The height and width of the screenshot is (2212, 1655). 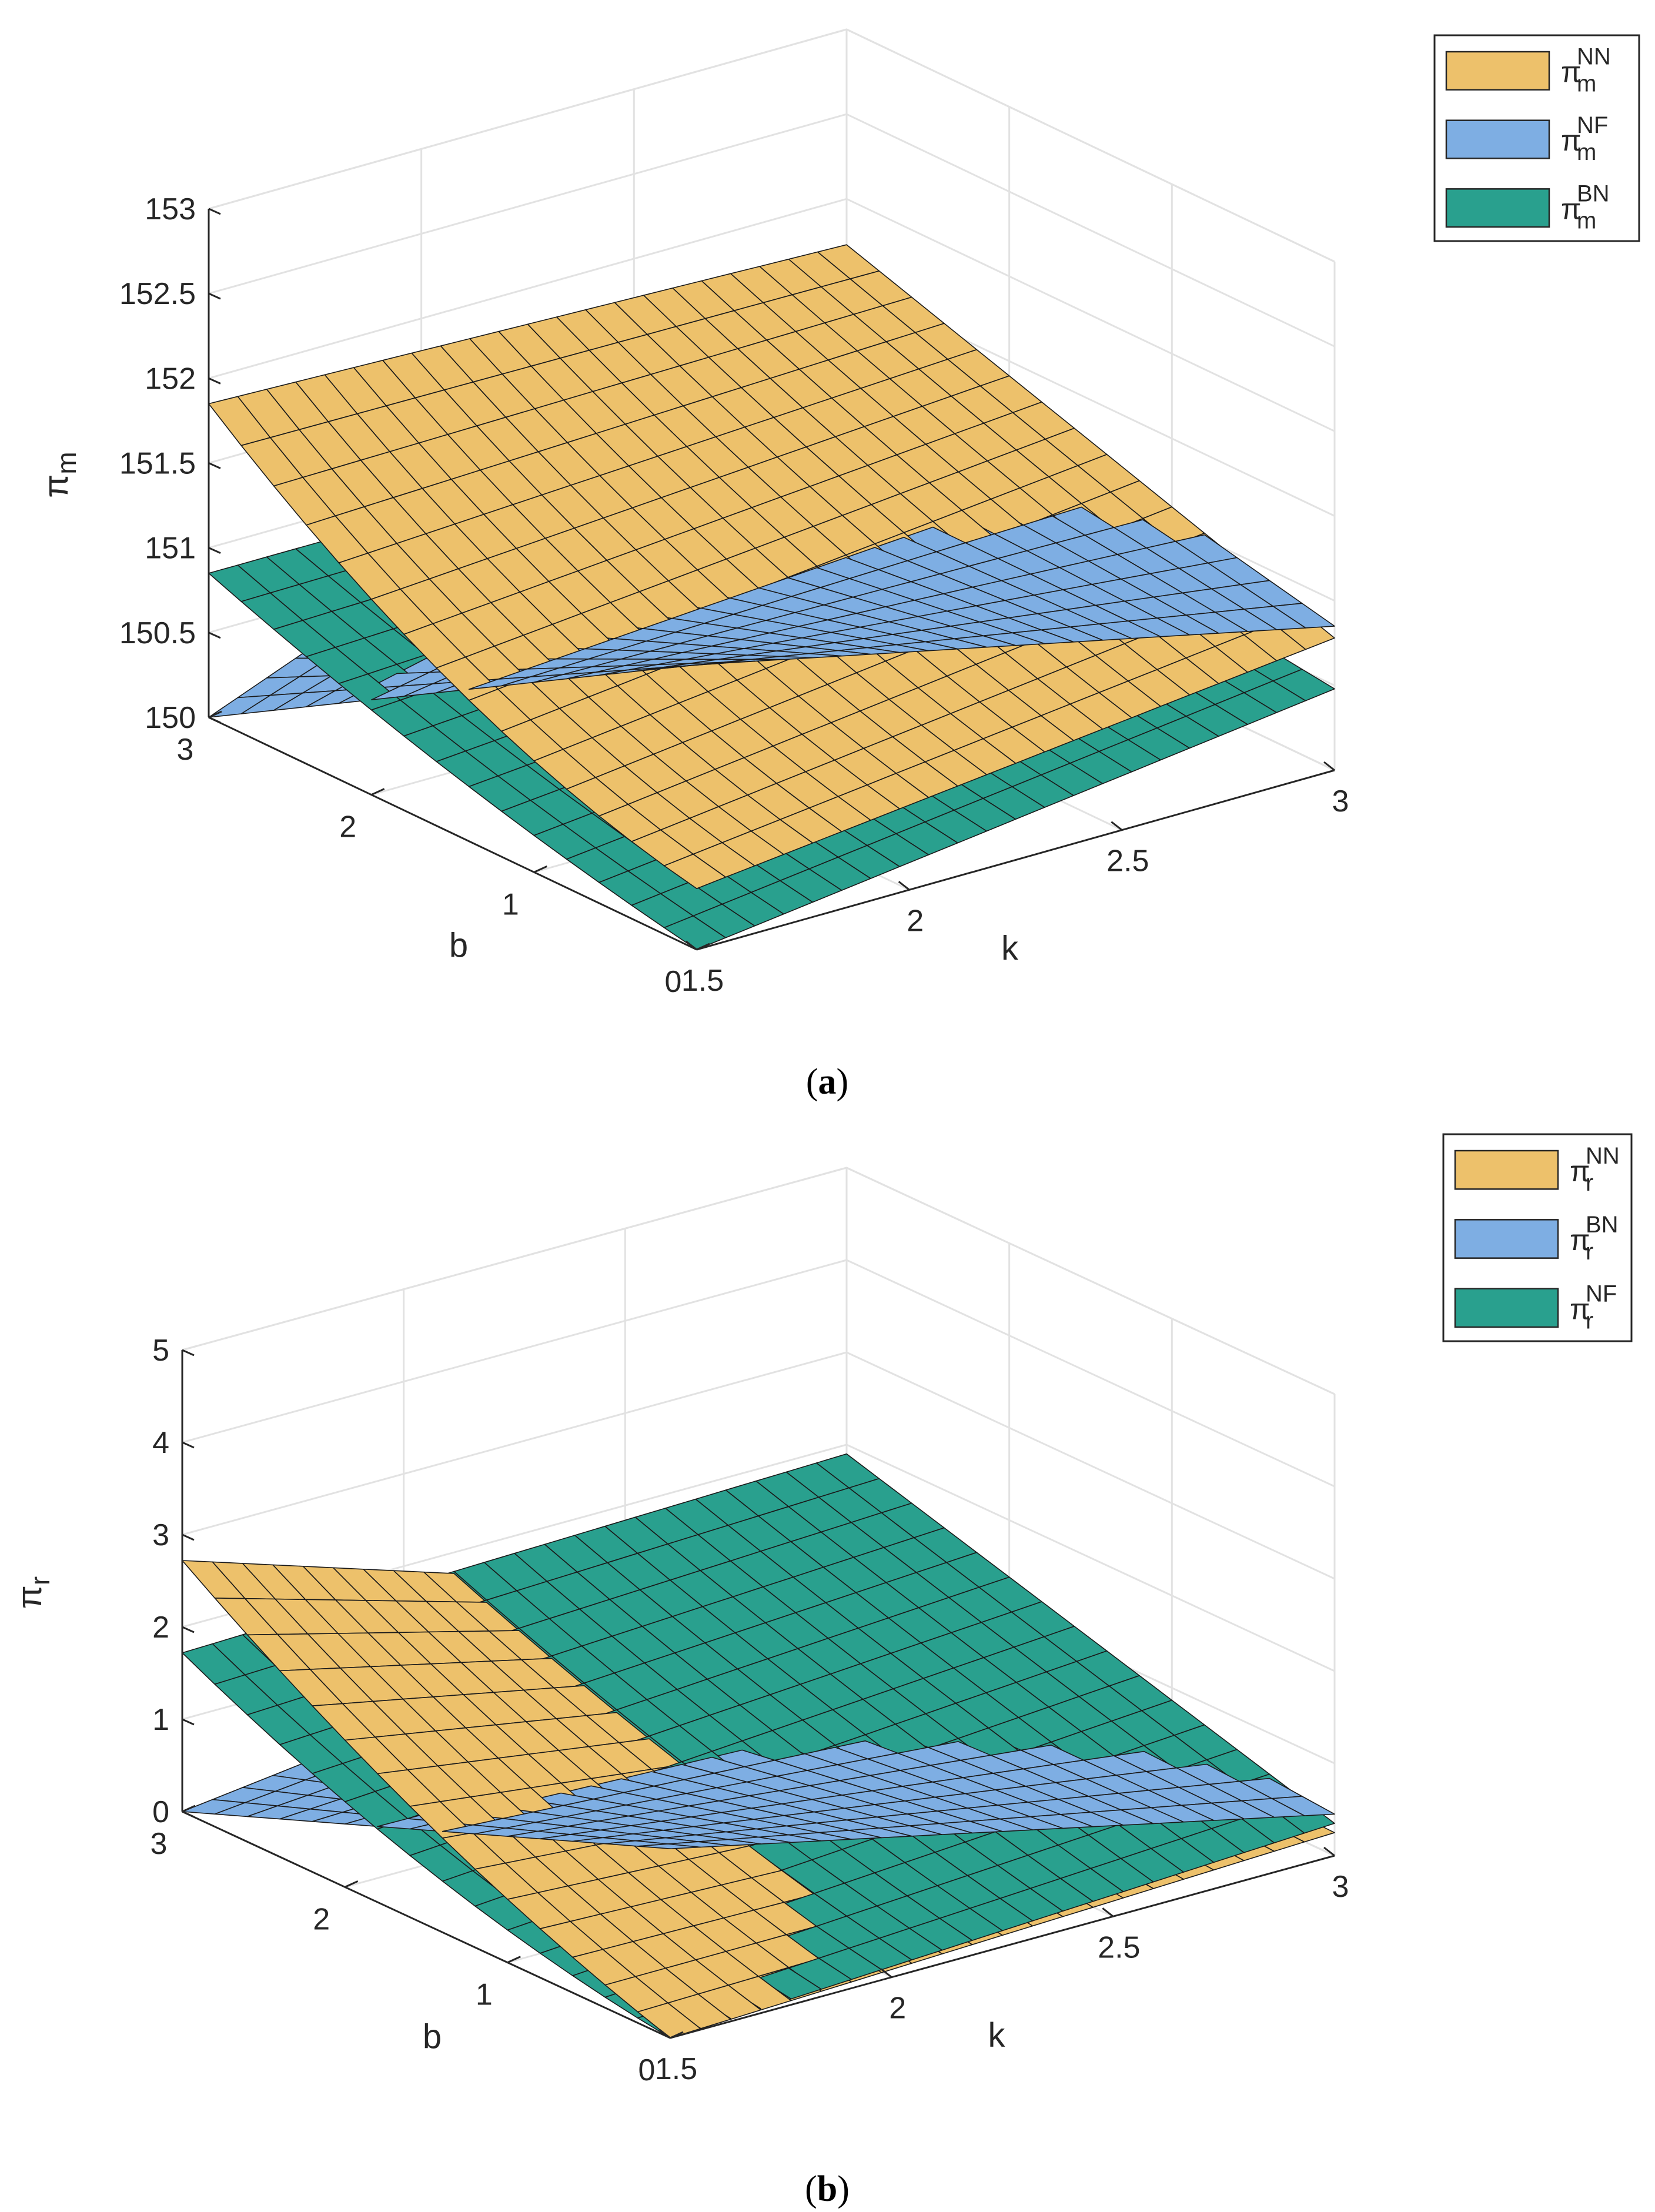 What do you see at coordinates (695, 871) in the screenshot?
I see `surface-cell-nn` at bounding box center [695, 871].